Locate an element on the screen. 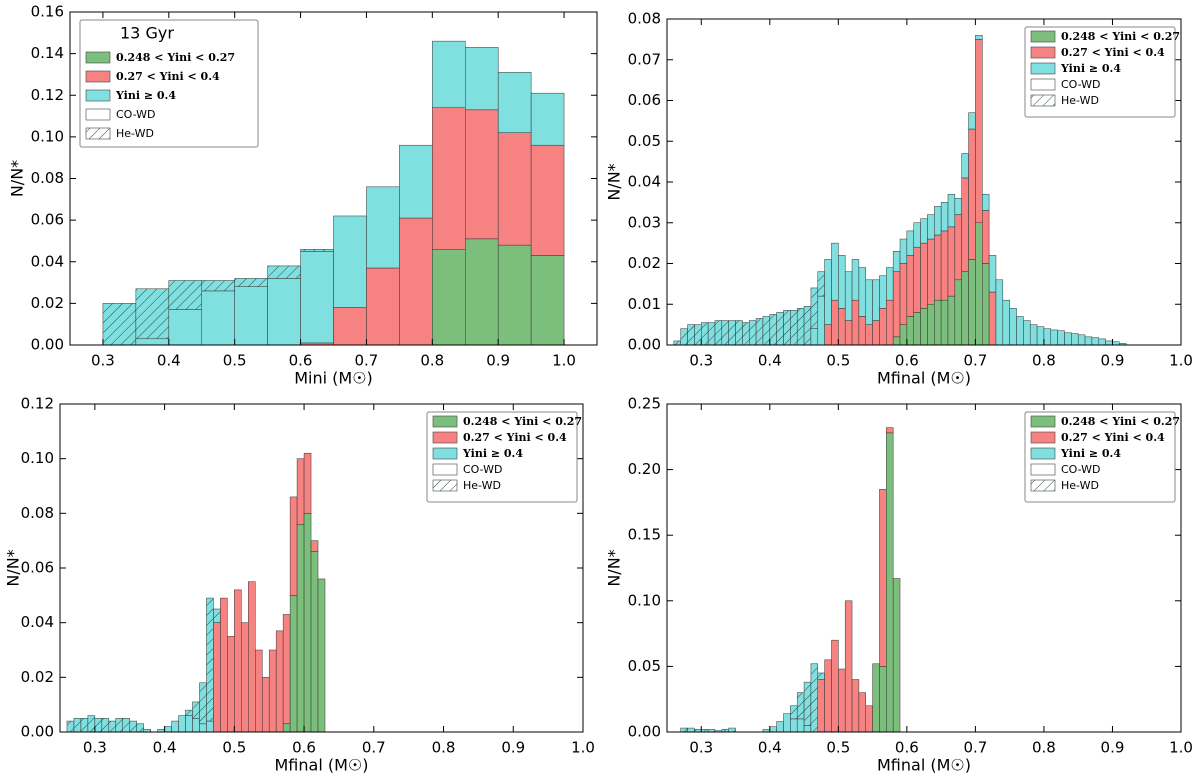 The image size is (1200, 783). y-tick-label: 0.08 is located at coordinates (644, 19).